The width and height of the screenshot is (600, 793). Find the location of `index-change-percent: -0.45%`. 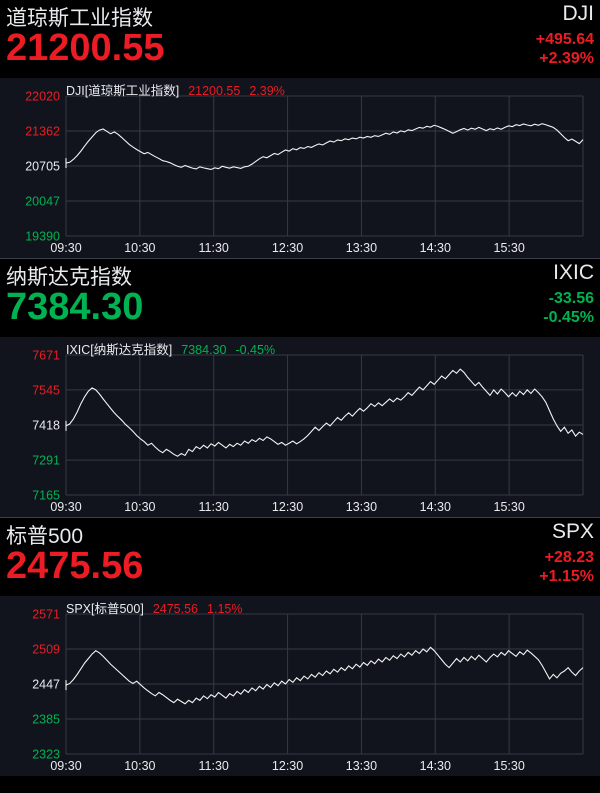

index-change-percent: -0.45% is located at coordinates (568, 317).